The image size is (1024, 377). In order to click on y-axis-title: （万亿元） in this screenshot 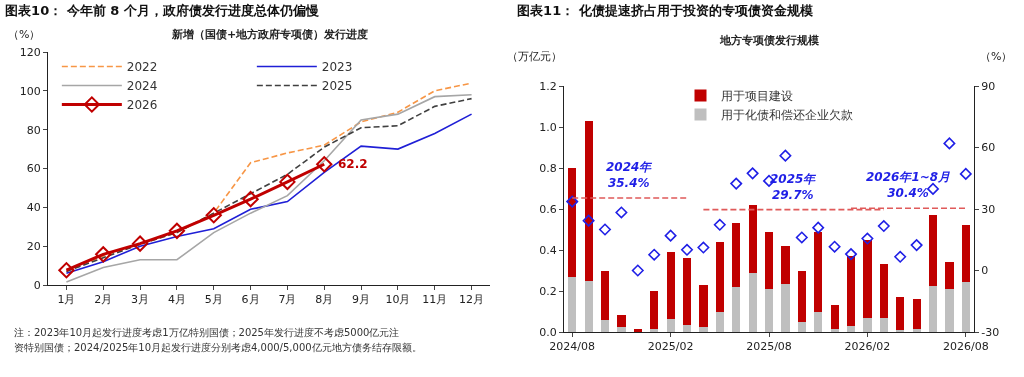, I will do `click(534, 56)`.